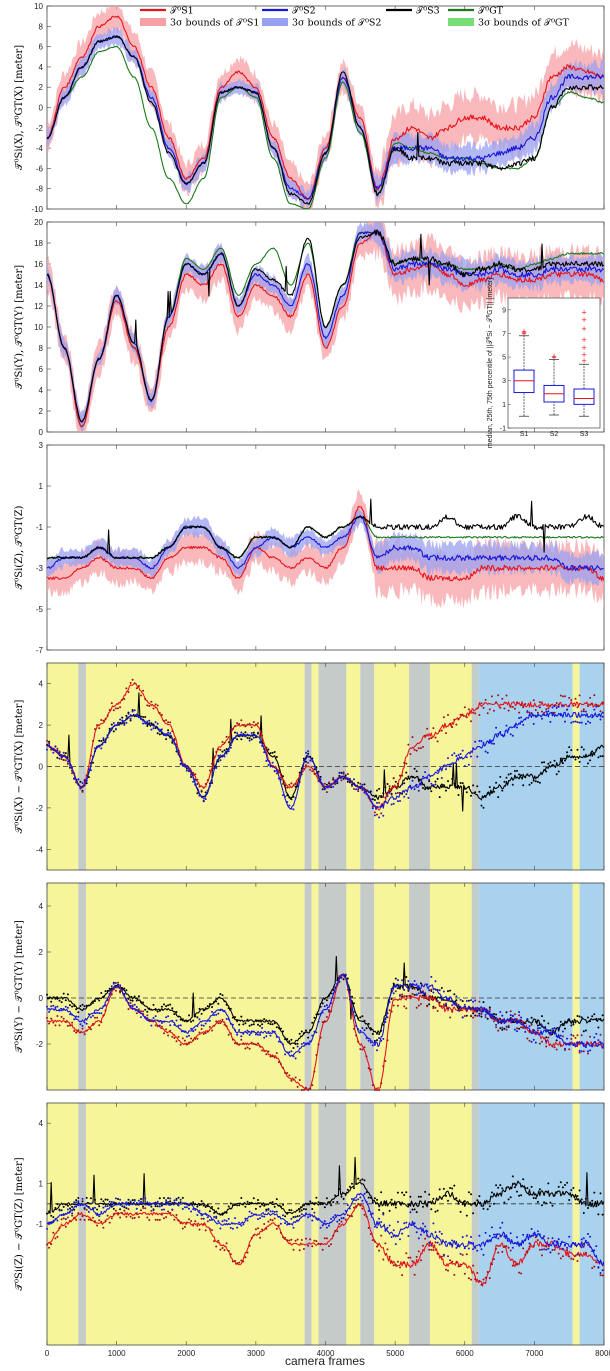  I want to click on state-band, so click(315, 986).